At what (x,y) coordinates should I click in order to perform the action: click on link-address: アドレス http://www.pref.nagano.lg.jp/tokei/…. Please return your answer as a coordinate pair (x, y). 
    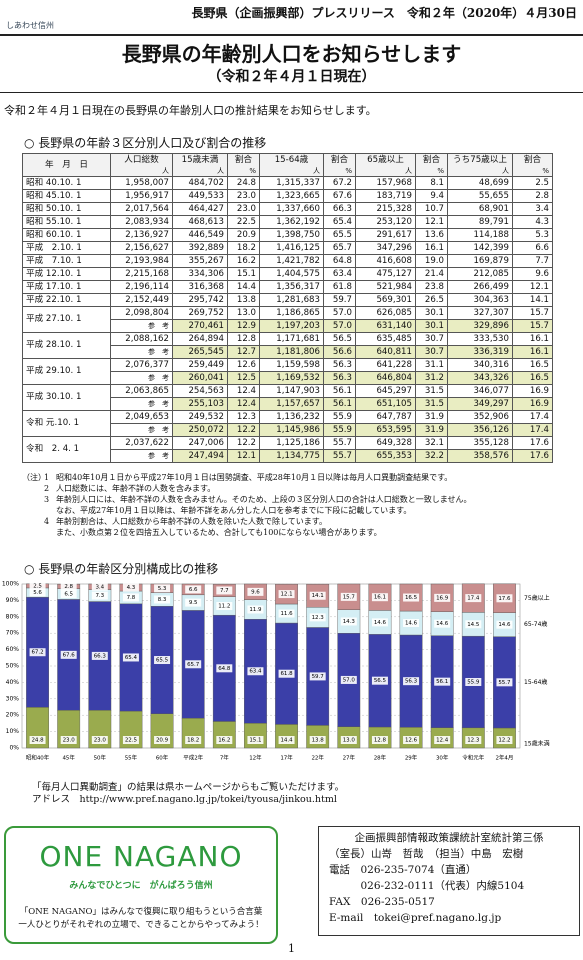
    Looking at the image, I should click on (184, 799).